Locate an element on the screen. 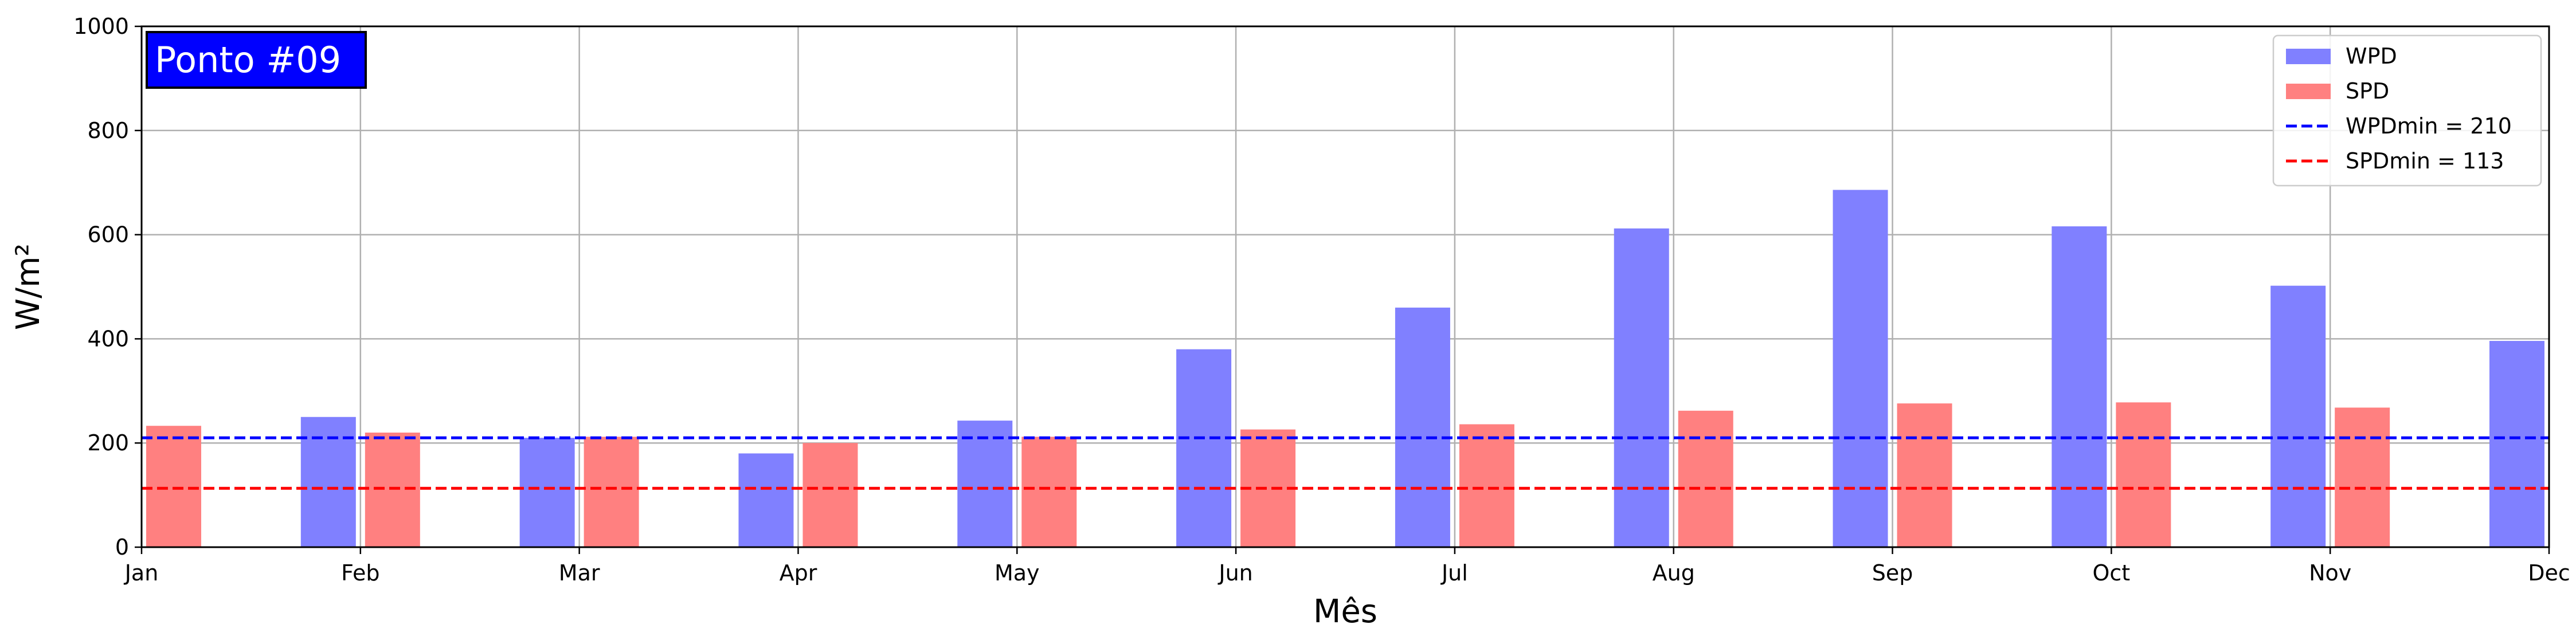  x-tick-label: Jun is located at coordinates (1234, 573).